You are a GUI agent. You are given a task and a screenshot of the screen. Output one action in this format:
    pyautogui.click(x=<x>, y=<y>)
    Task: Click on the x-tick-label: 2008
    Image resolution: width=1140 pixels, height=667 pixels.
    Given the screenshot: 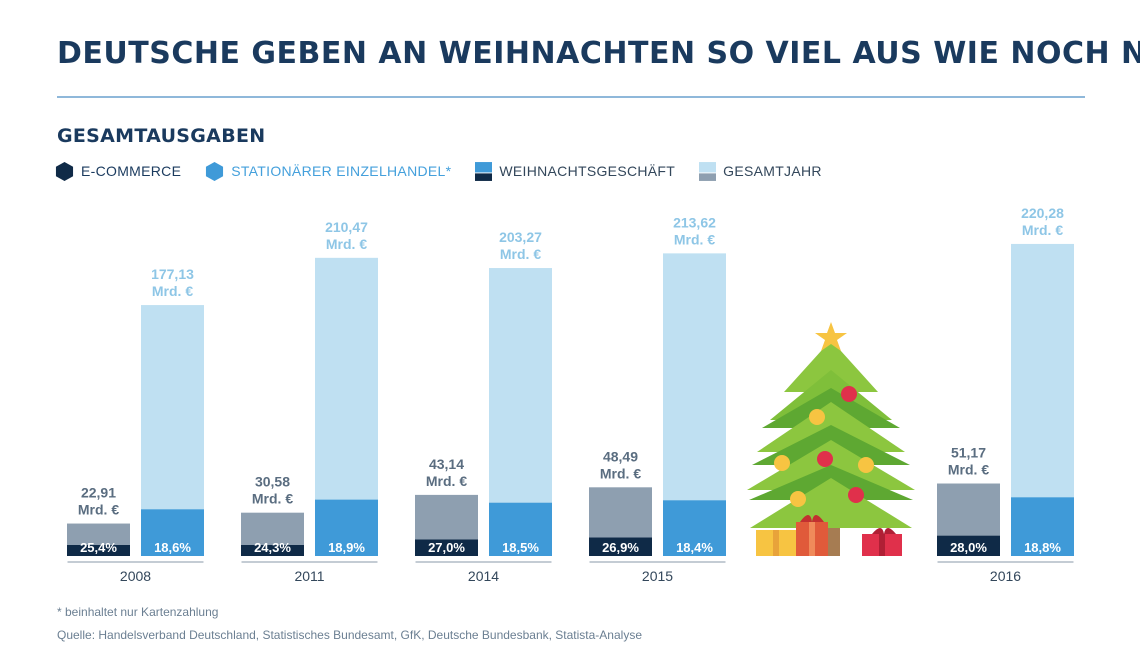 What is the action you would take?
    pyautogui.click(x=135, y=576)
    